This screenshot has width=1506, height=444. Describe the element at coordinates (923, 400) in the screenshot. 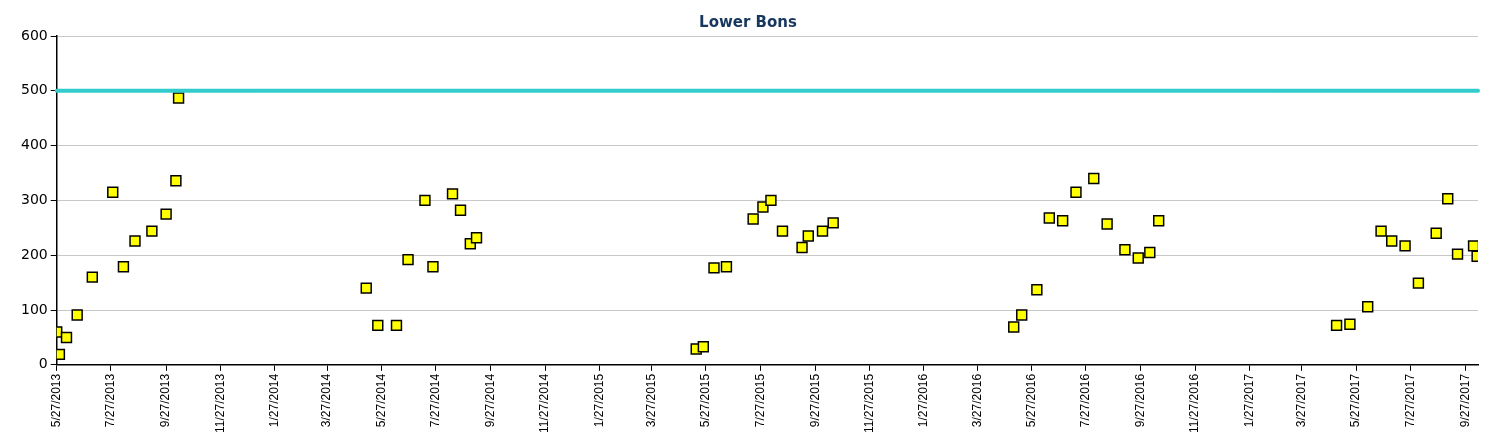

I see `x-tick-label: 1/27/2016` at that location.